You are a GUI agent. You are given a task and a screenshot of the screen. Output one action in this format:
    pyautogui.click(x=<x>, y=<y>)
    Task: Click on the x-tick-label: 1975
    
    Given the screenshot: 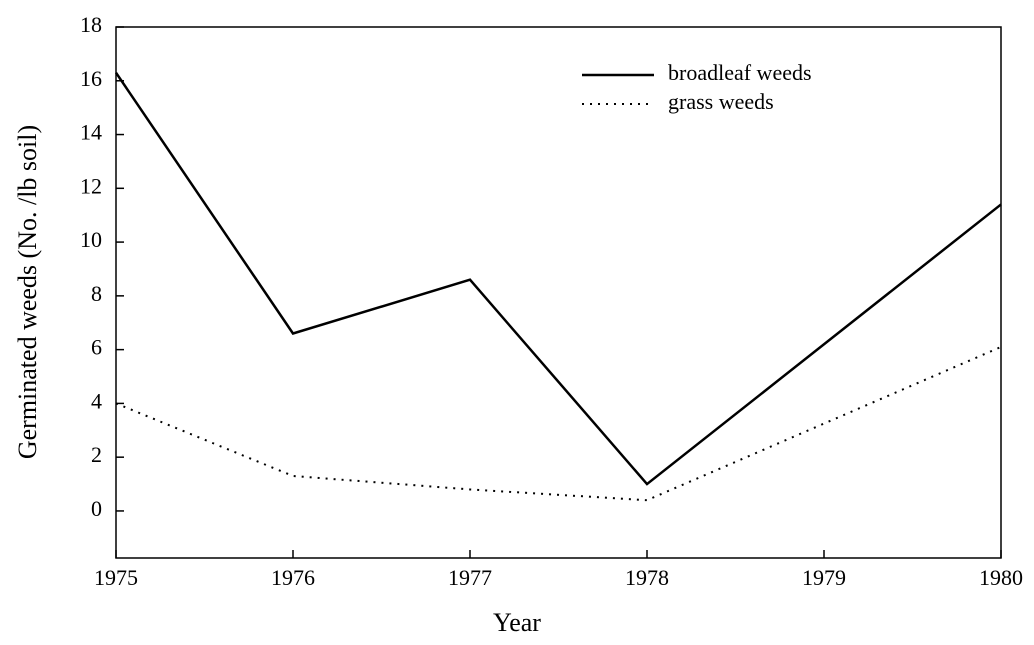 What is the action you would take?
    pyautogui.click(x=116, y=577)
    